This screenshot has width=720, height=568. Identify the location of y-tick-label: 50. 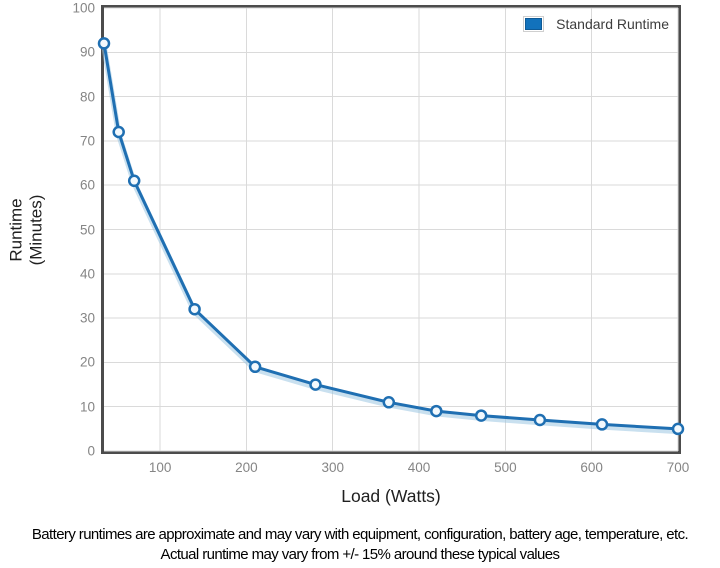
(87, 229).